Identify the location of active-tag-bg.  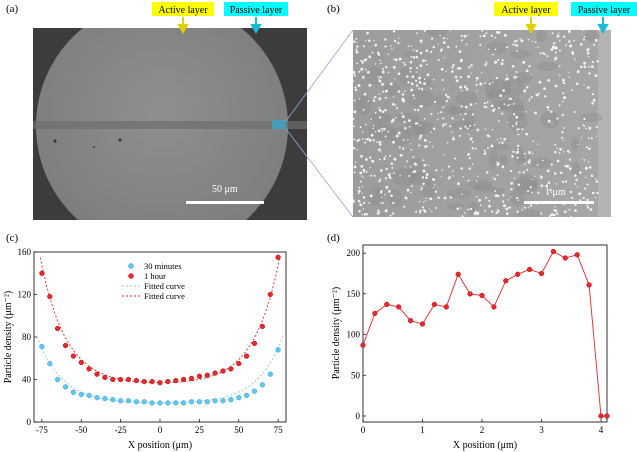
(183, 9).